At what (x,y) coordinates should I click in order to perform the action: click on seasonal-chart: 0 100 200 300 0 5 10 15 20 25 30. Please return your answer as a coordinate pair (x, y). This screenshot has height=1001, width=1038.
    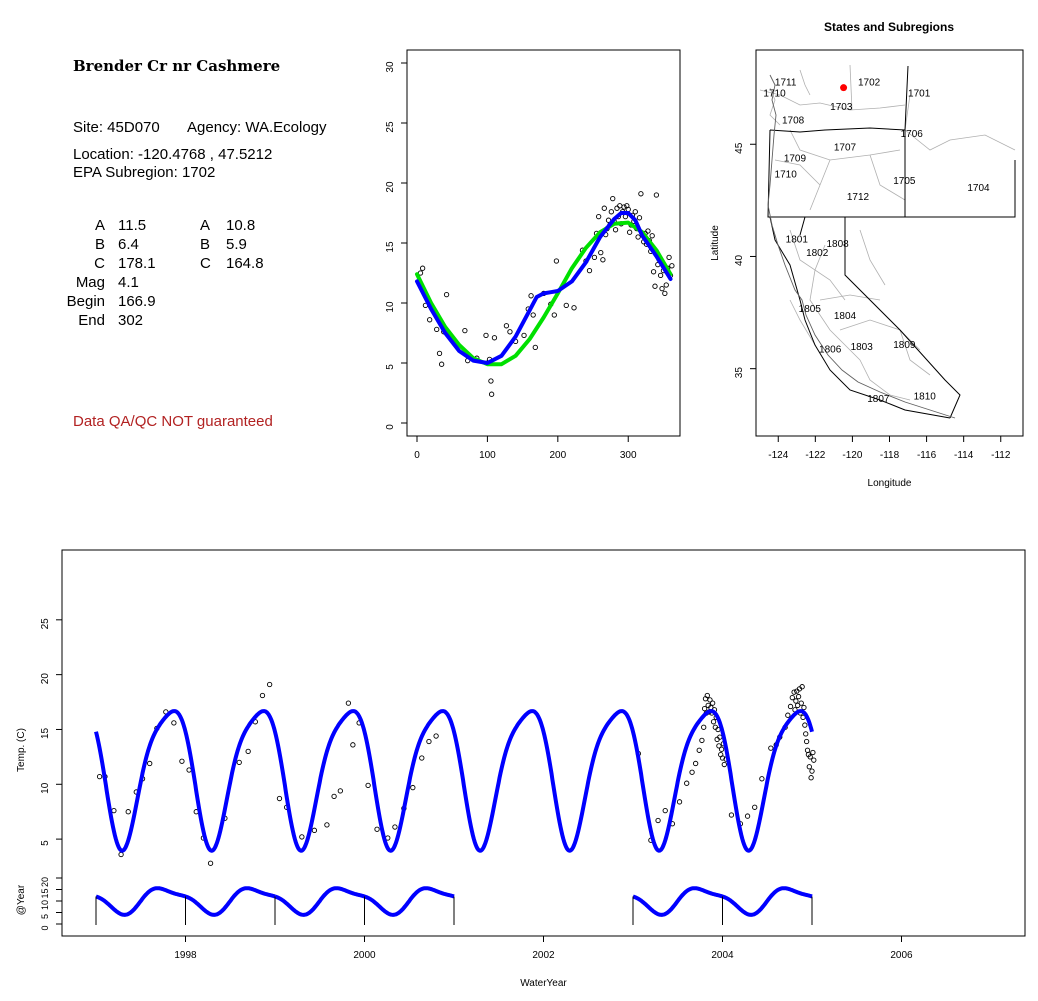
    Looking at the image, I should click on (533, 255).